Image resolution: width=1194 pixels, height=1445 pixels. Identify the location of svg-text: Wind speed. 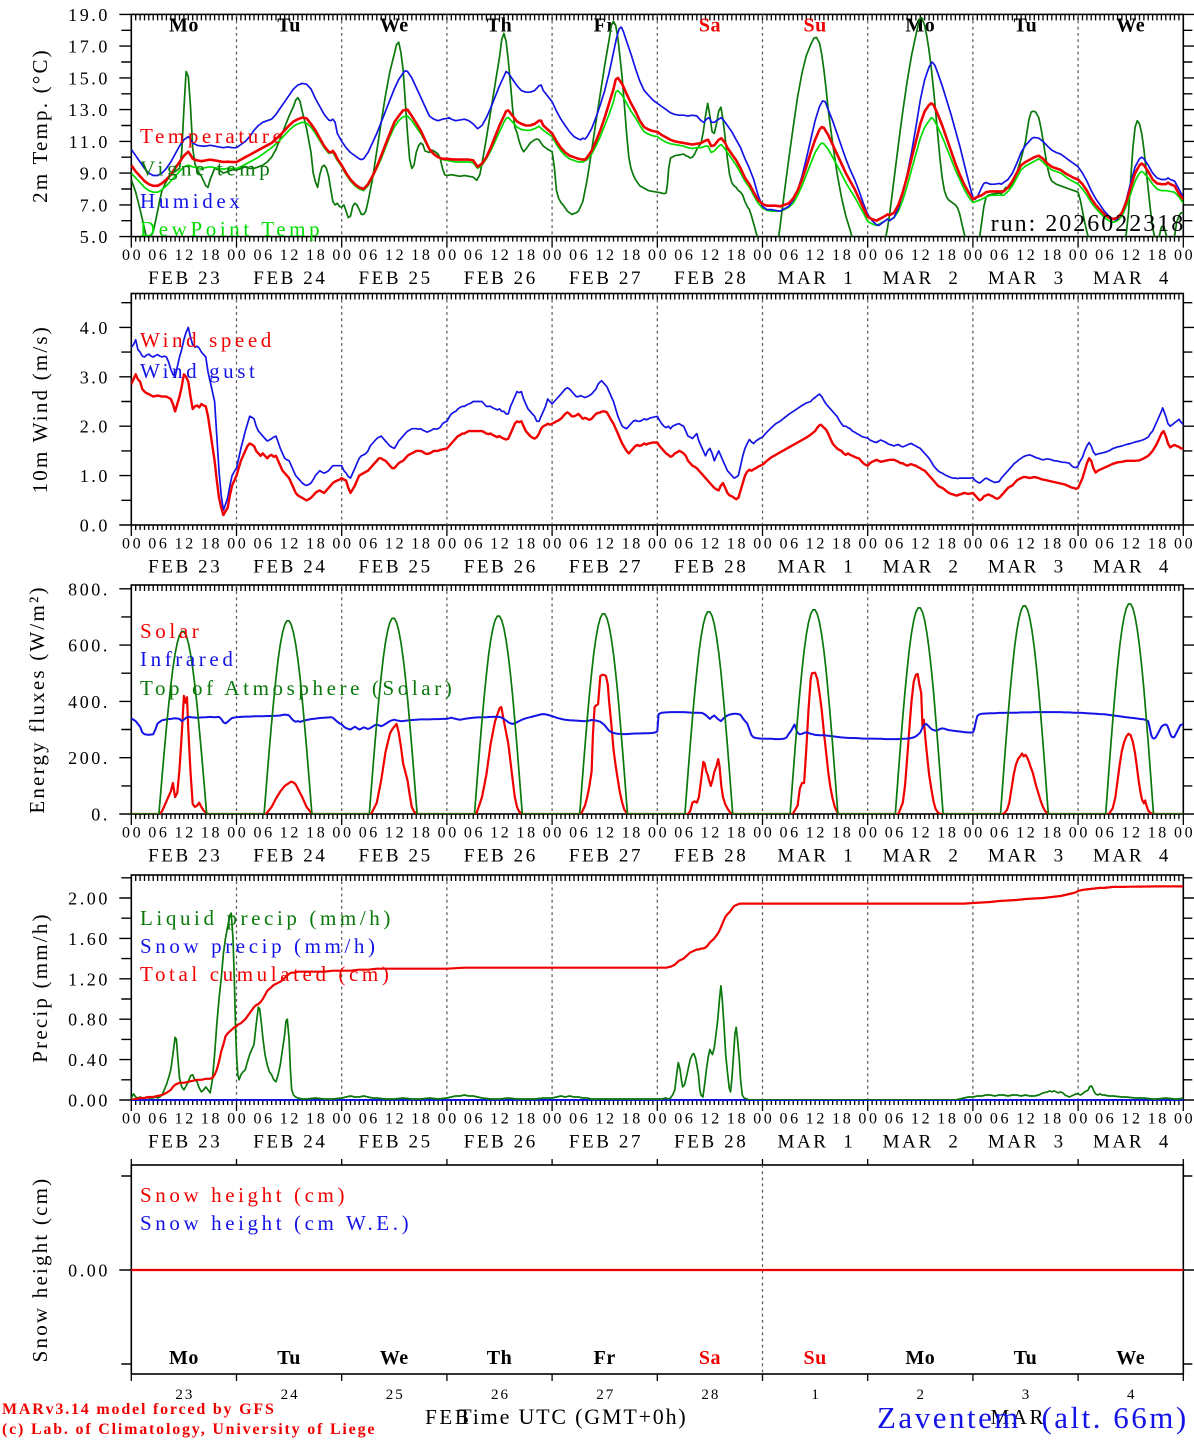
(207, 340).